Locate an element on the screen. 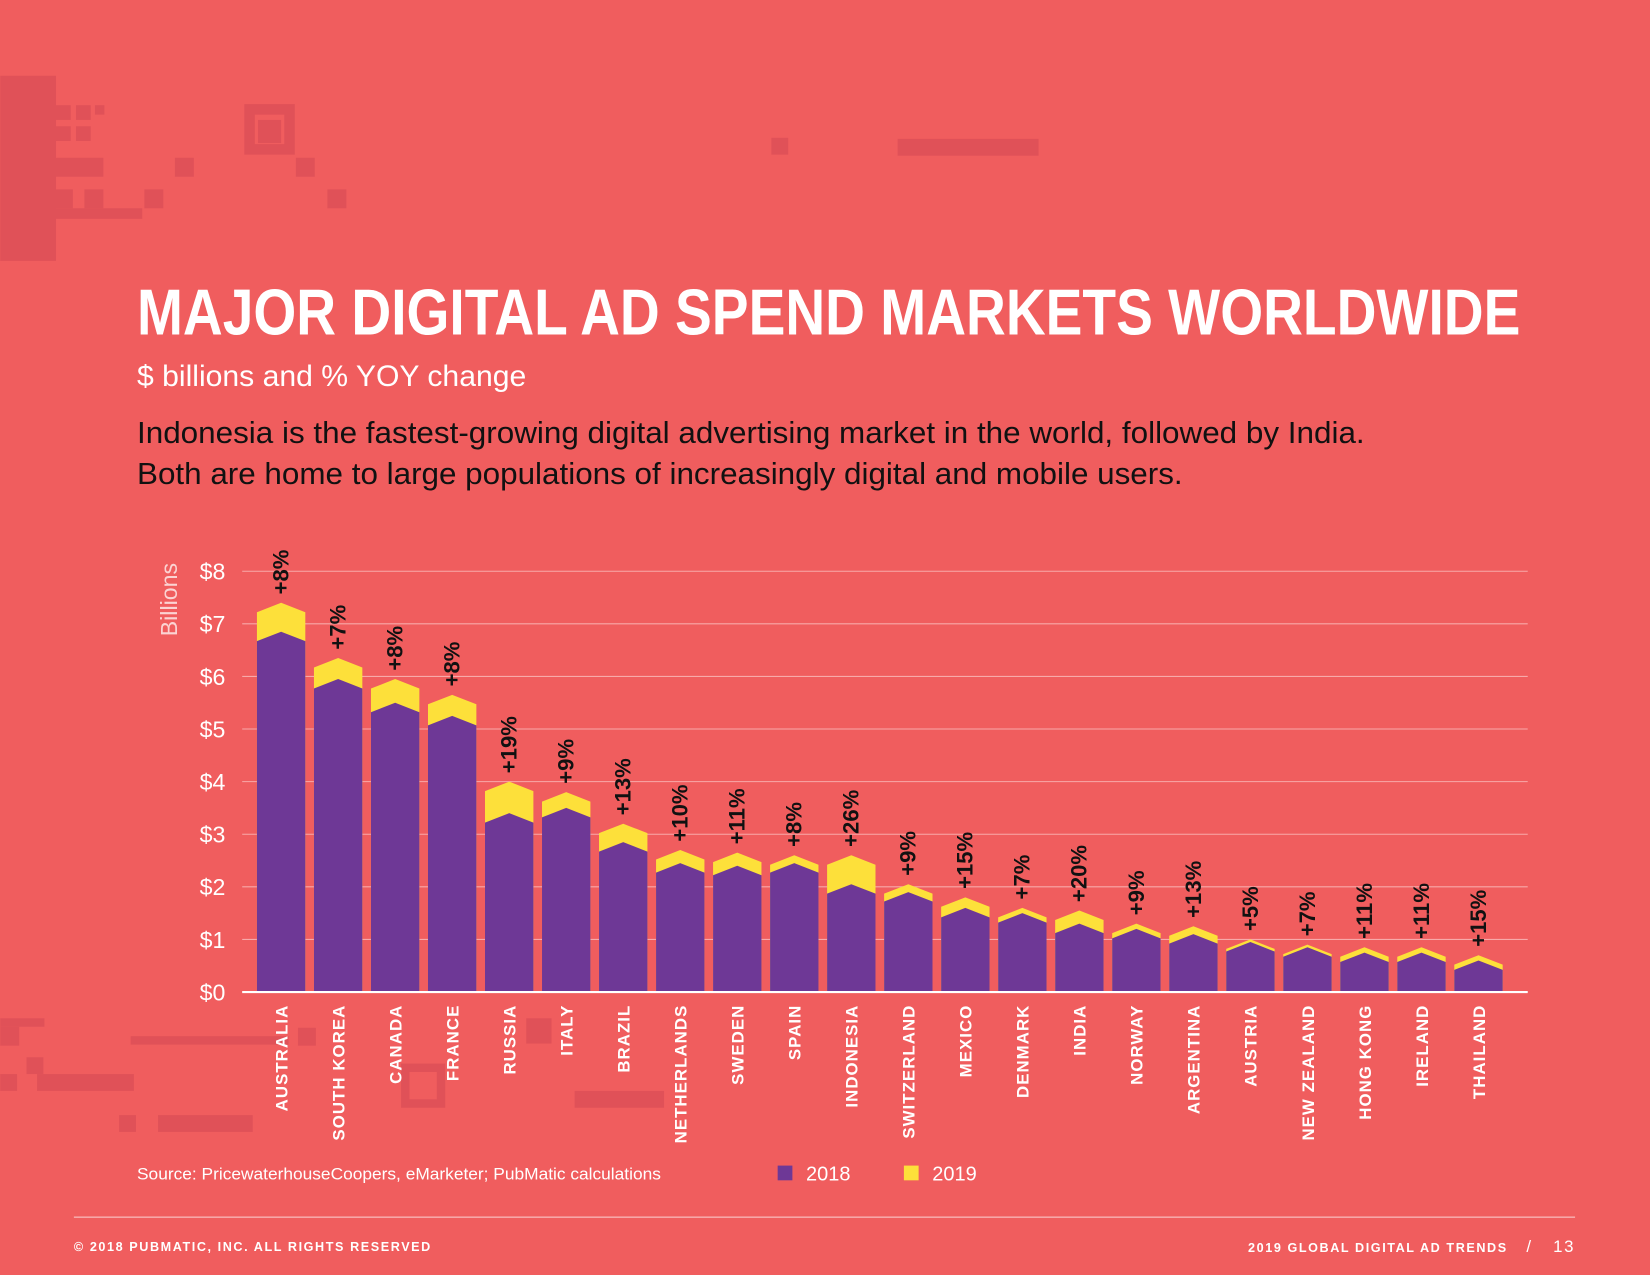 This screenshot has height=1275, width=1650. decoration-frames is located at coordinates (345, 606).